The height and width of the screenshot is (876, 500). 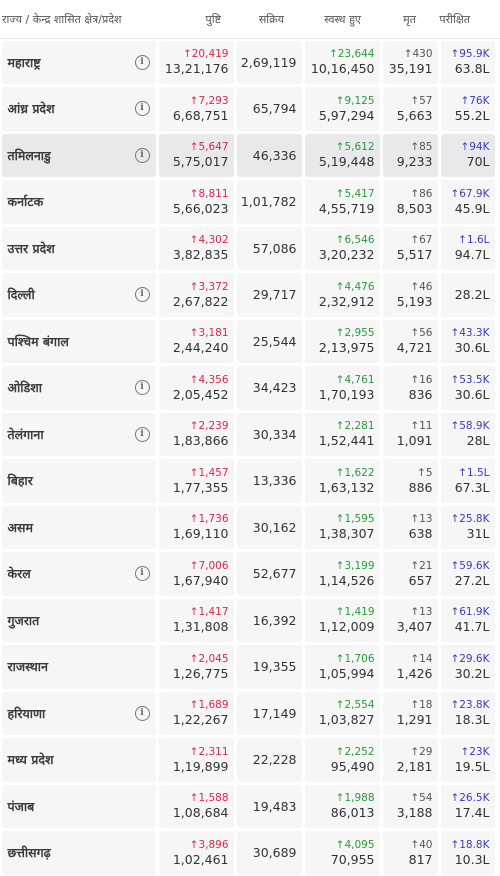 I want to click on tested-delta: ↑59.6K, so click(x=469, y=566).